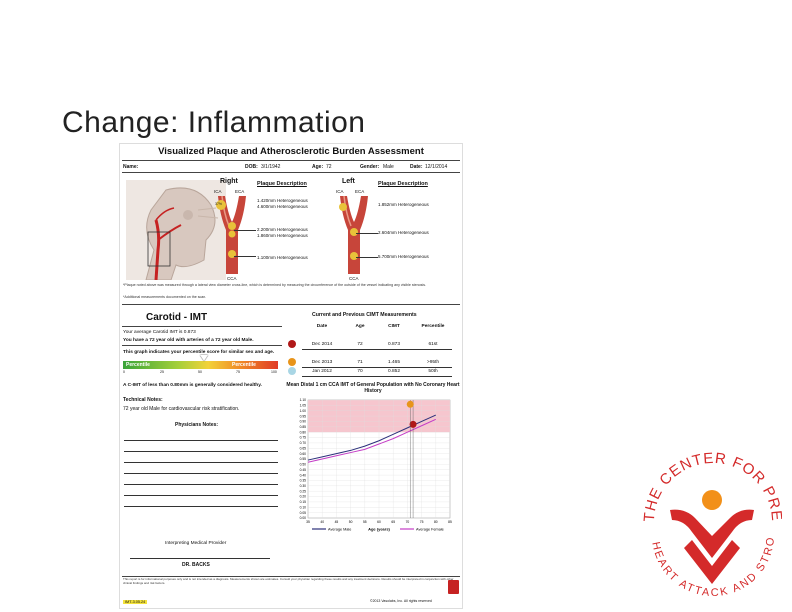 Image resolution: width=792 pixels, height=612 pixels. I want to click on left-eca-label: ECA, so click(360, 191).